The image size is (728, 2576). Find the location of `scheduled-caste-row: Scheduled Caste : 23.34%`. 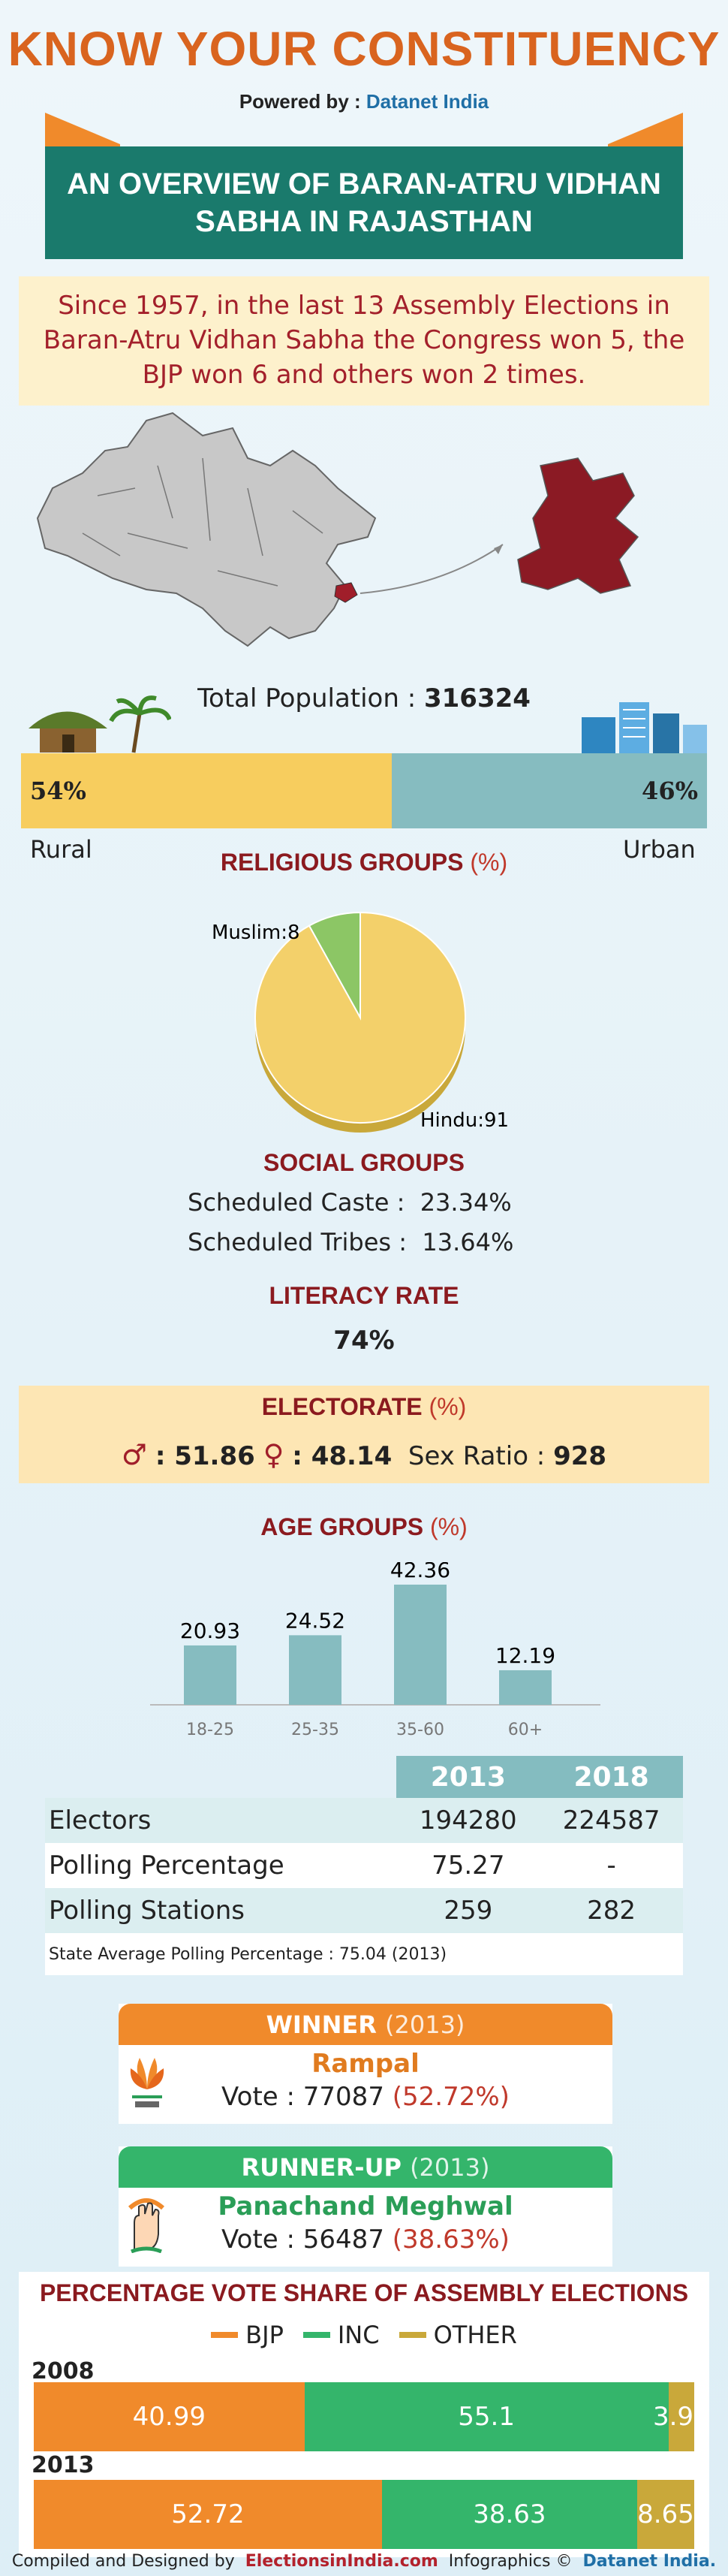

scheduled-caste-row: Scheduled Caste : 23.34% is located at coordinates (350, 1202).